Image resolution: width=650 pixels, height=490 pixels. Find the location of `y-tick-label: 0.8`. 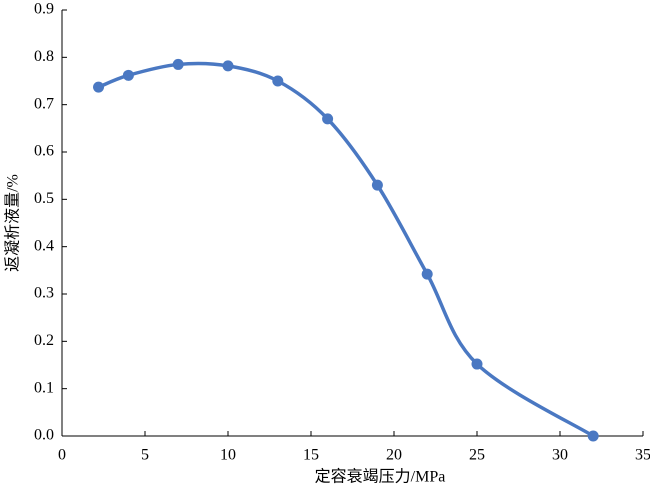

y-tick-label: 0.8 is located at coordinates (44, 56).